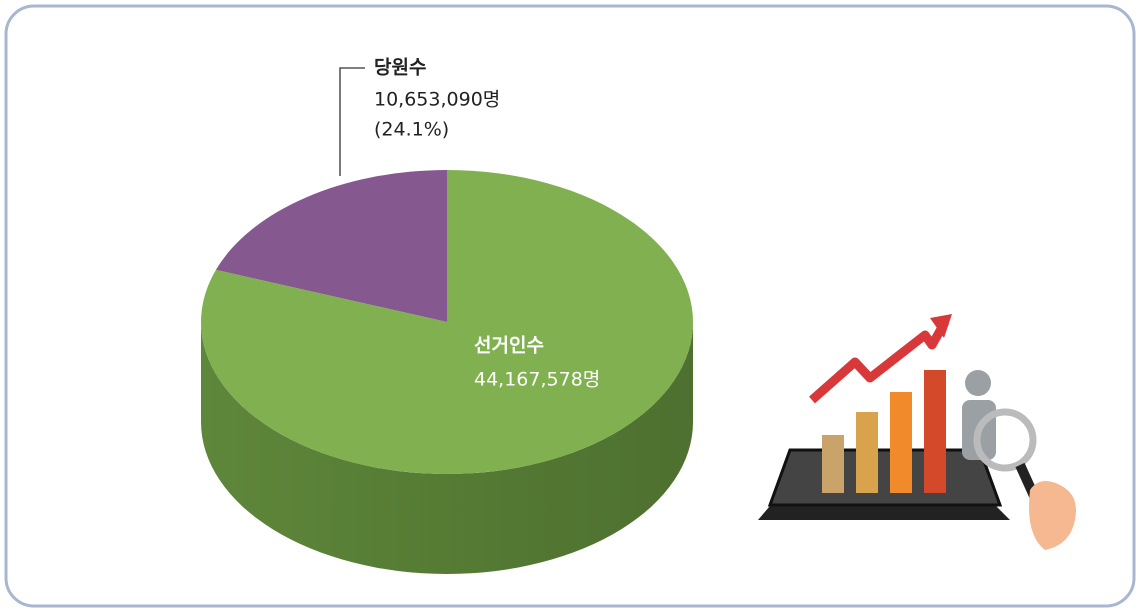 The height and width of the screenshot is (612, 1140). I want to click on pie-slice, so click(331, 246).